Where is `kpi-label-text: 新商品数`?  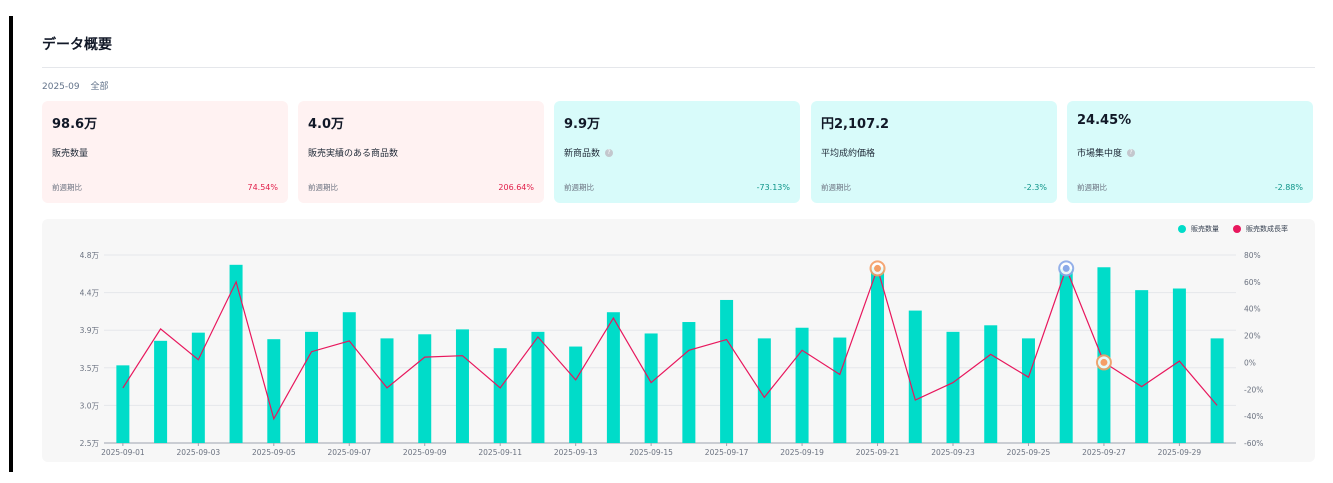
kpi-label-text: 新商品数 is located at coordinates (582, 154).